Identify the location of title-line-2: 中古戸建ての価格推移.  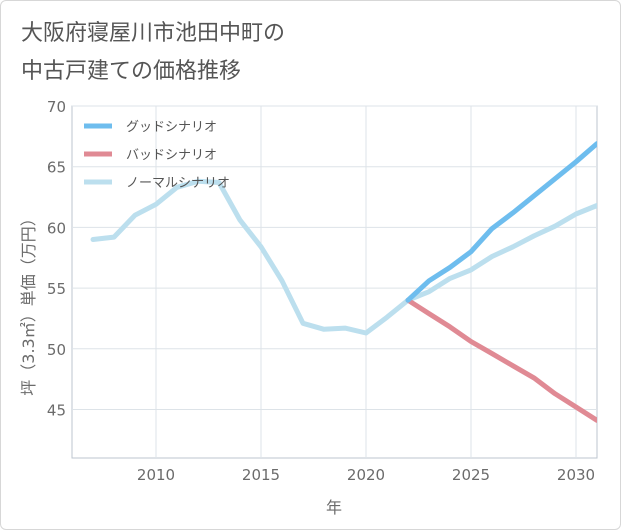
(131, 71).